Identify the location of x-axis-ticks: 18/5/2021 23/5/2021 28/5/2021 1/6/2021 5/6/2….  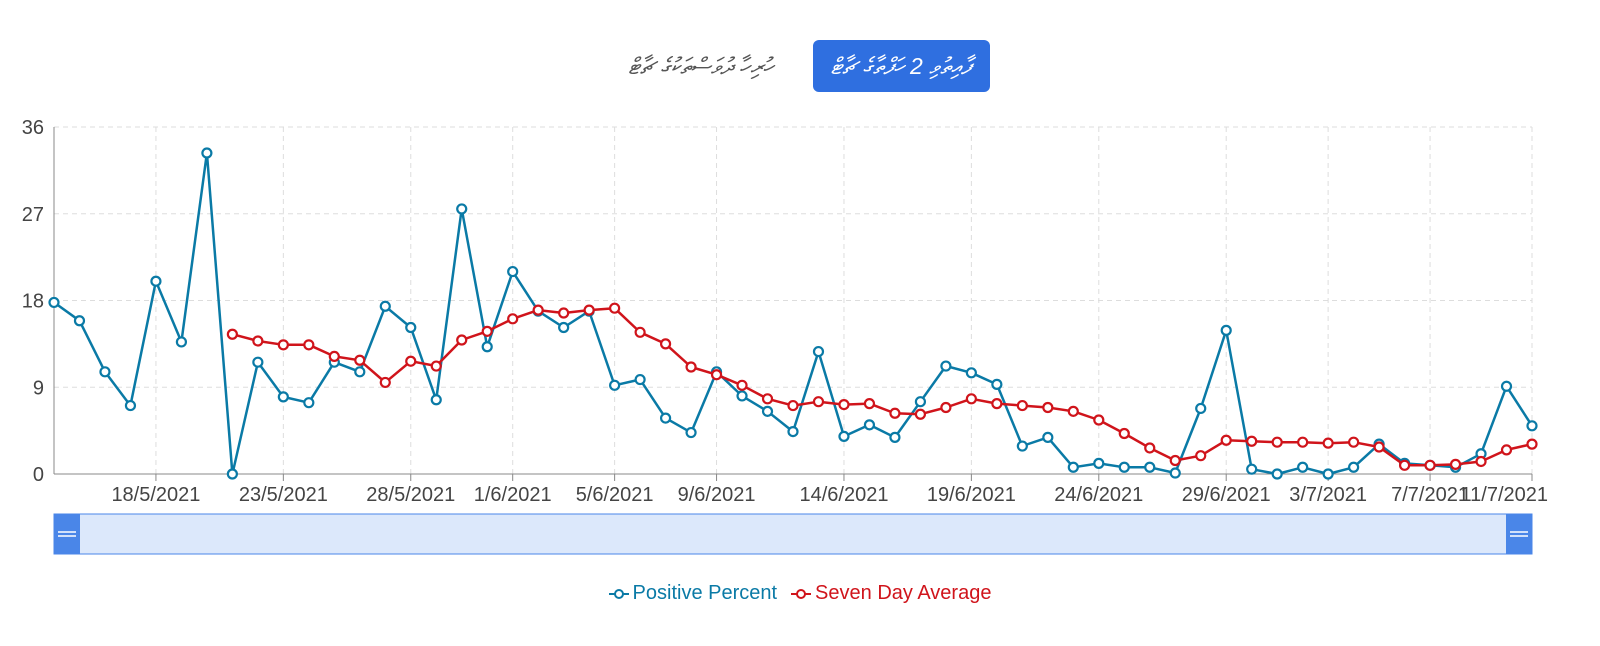
(829, 495).